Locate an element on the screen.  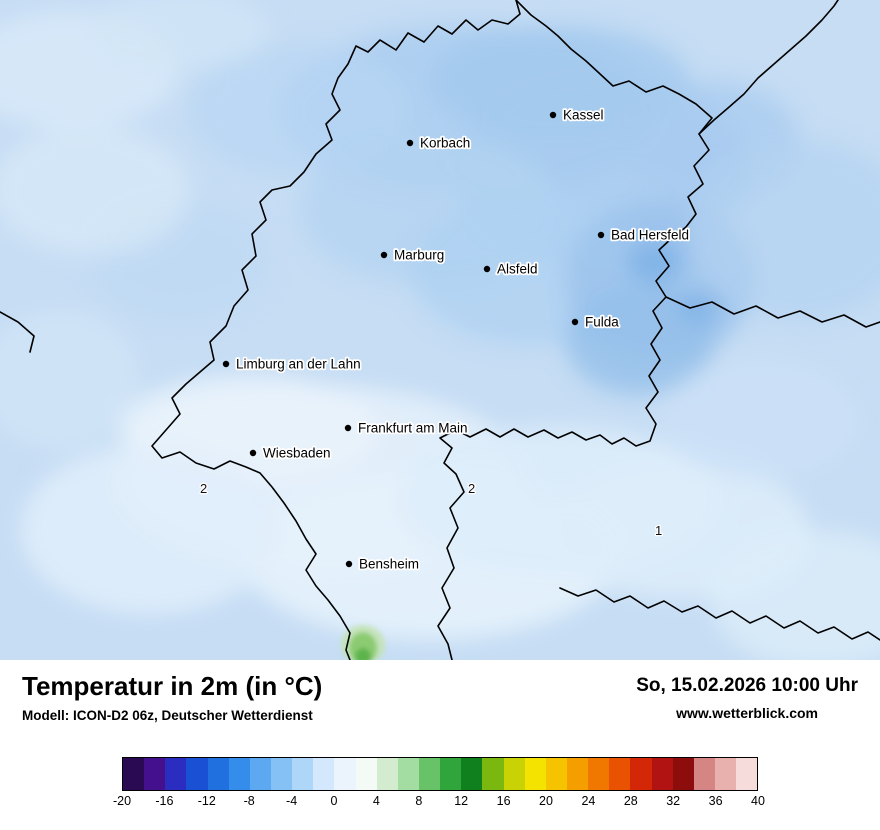
city-marker: Alsfeld is located at coordinates (511, 269).